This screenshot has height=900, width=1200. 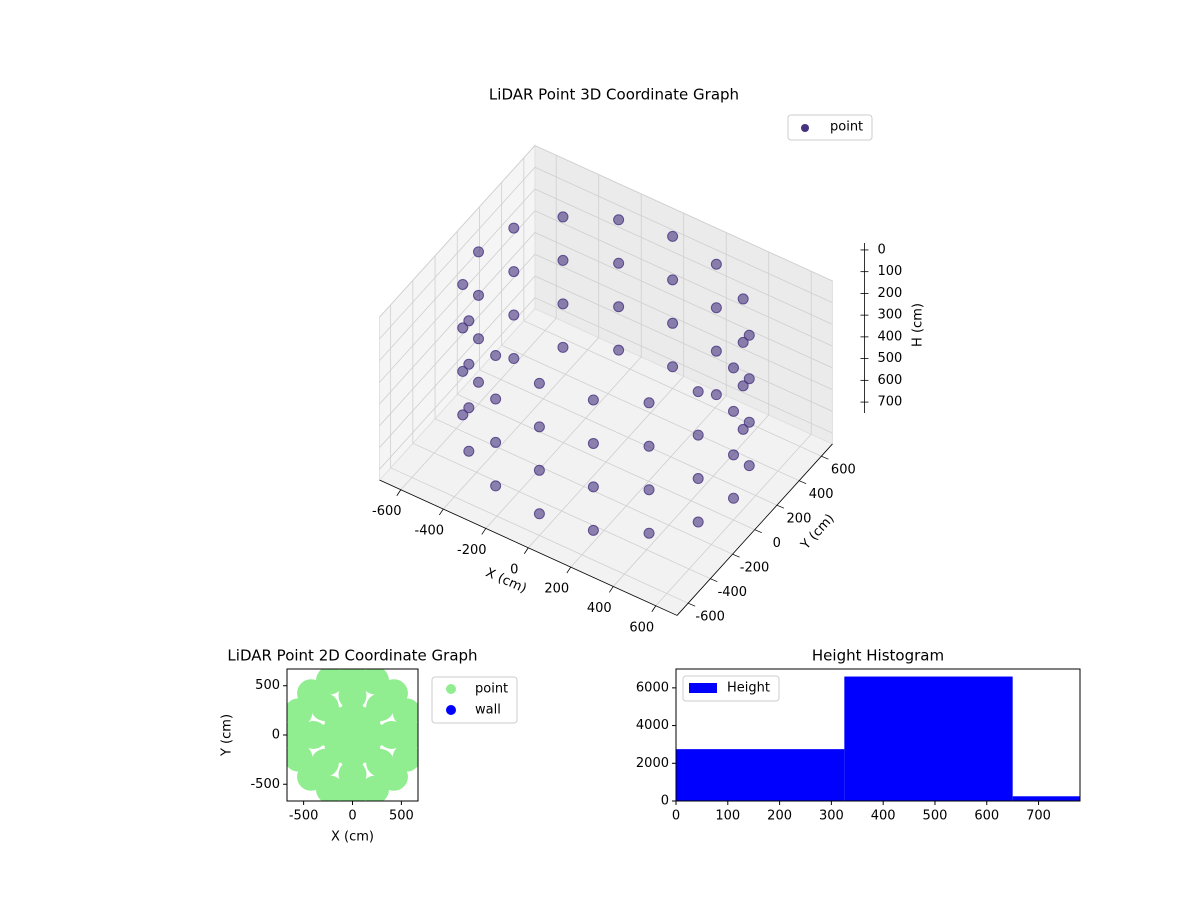 I want to click on y-tick-label: 400, so click(x=821, y=494).